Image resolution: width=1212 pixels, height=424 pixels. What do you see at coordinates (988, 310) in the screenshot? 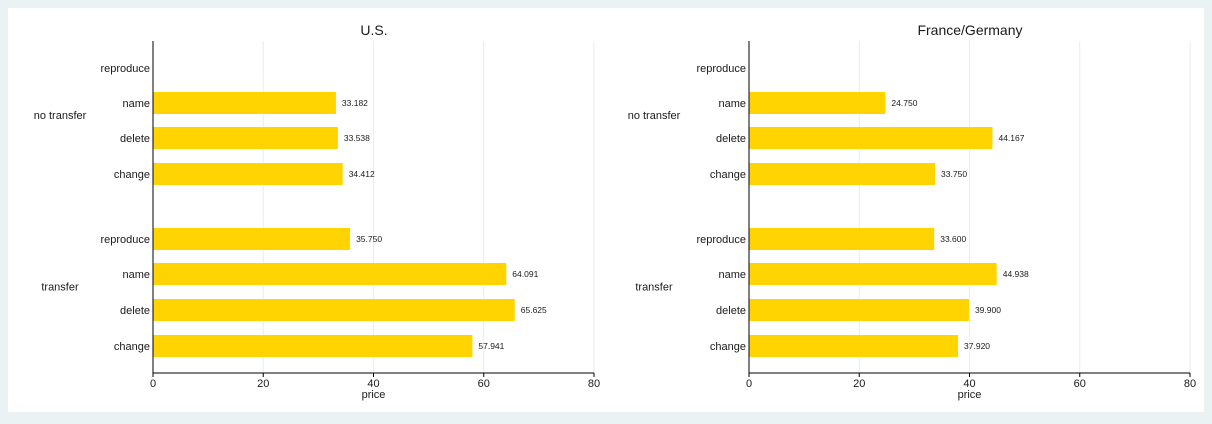
I see `value-label: 39.900` at bounding box center [988, 310].